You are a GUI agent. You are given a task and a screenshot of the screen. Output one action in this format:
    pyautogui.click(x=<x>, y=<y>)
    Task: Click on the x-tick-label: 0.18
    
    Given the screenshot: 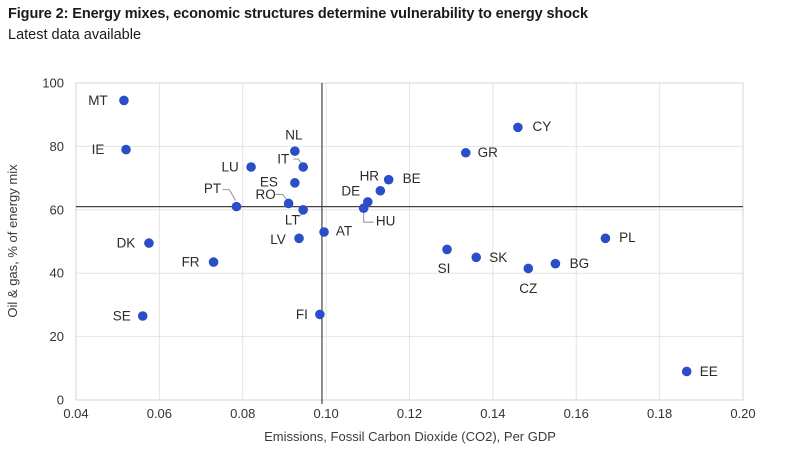 What is the action you would take?
    pyautogui.click(x=659, y=413)
    